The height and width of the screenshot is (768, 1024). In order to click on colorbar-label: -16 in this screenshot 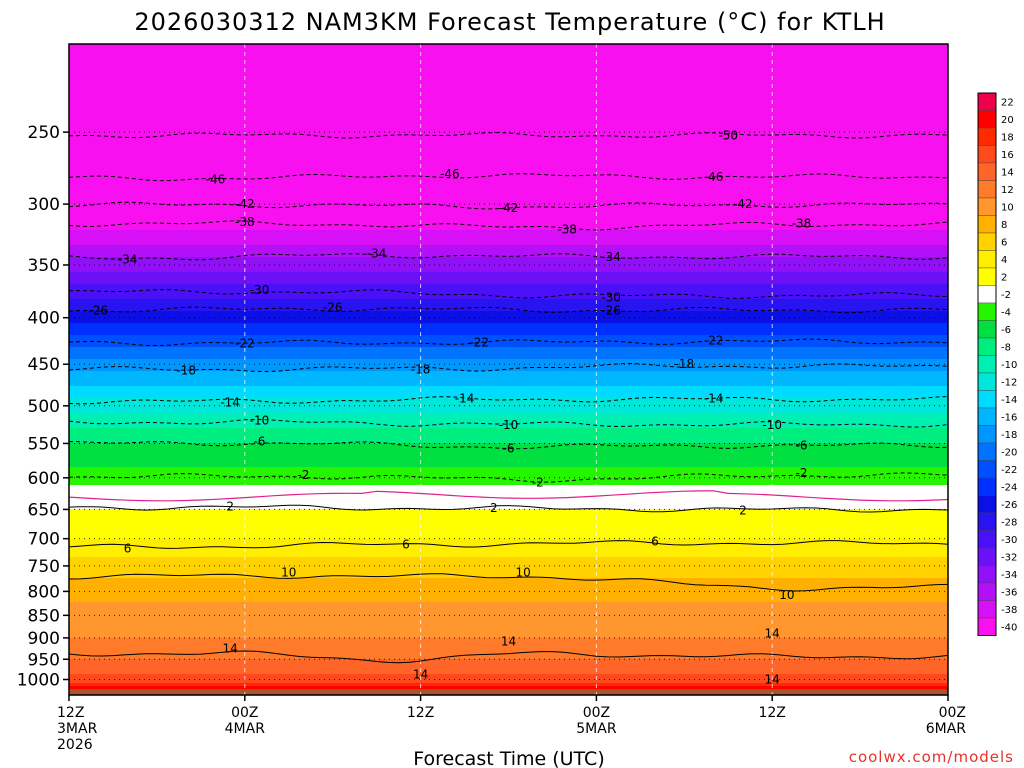, I will do `click(1009, 417)`.